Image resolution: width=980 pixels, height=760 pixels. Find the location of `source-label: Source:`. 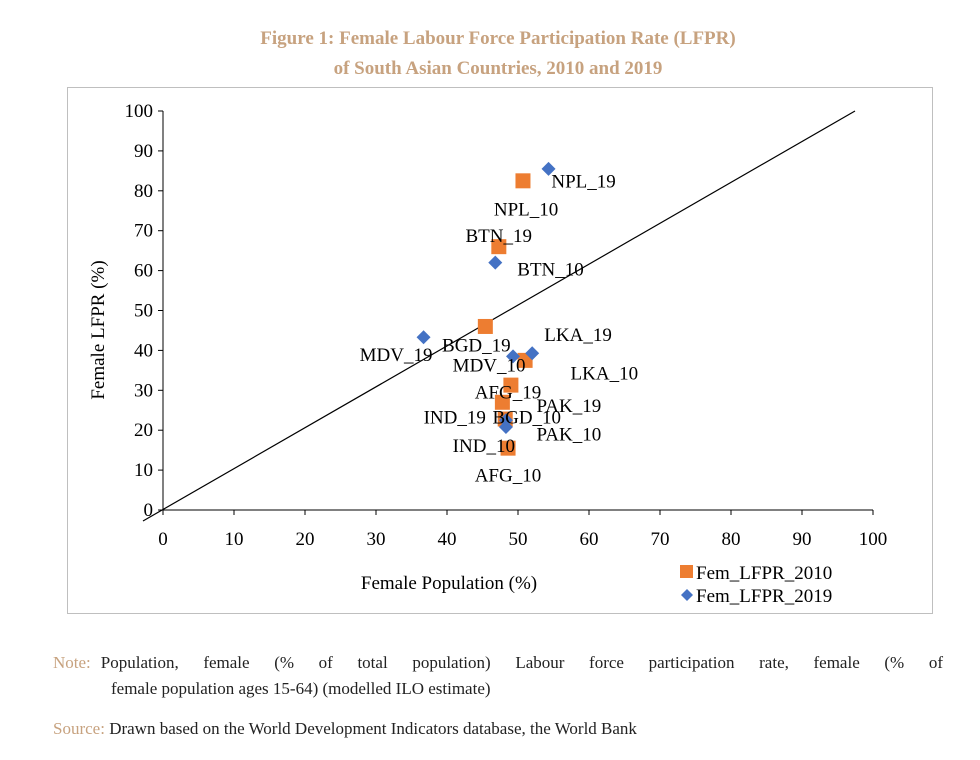

source-label: Source: is located at coordinates (79, 728).